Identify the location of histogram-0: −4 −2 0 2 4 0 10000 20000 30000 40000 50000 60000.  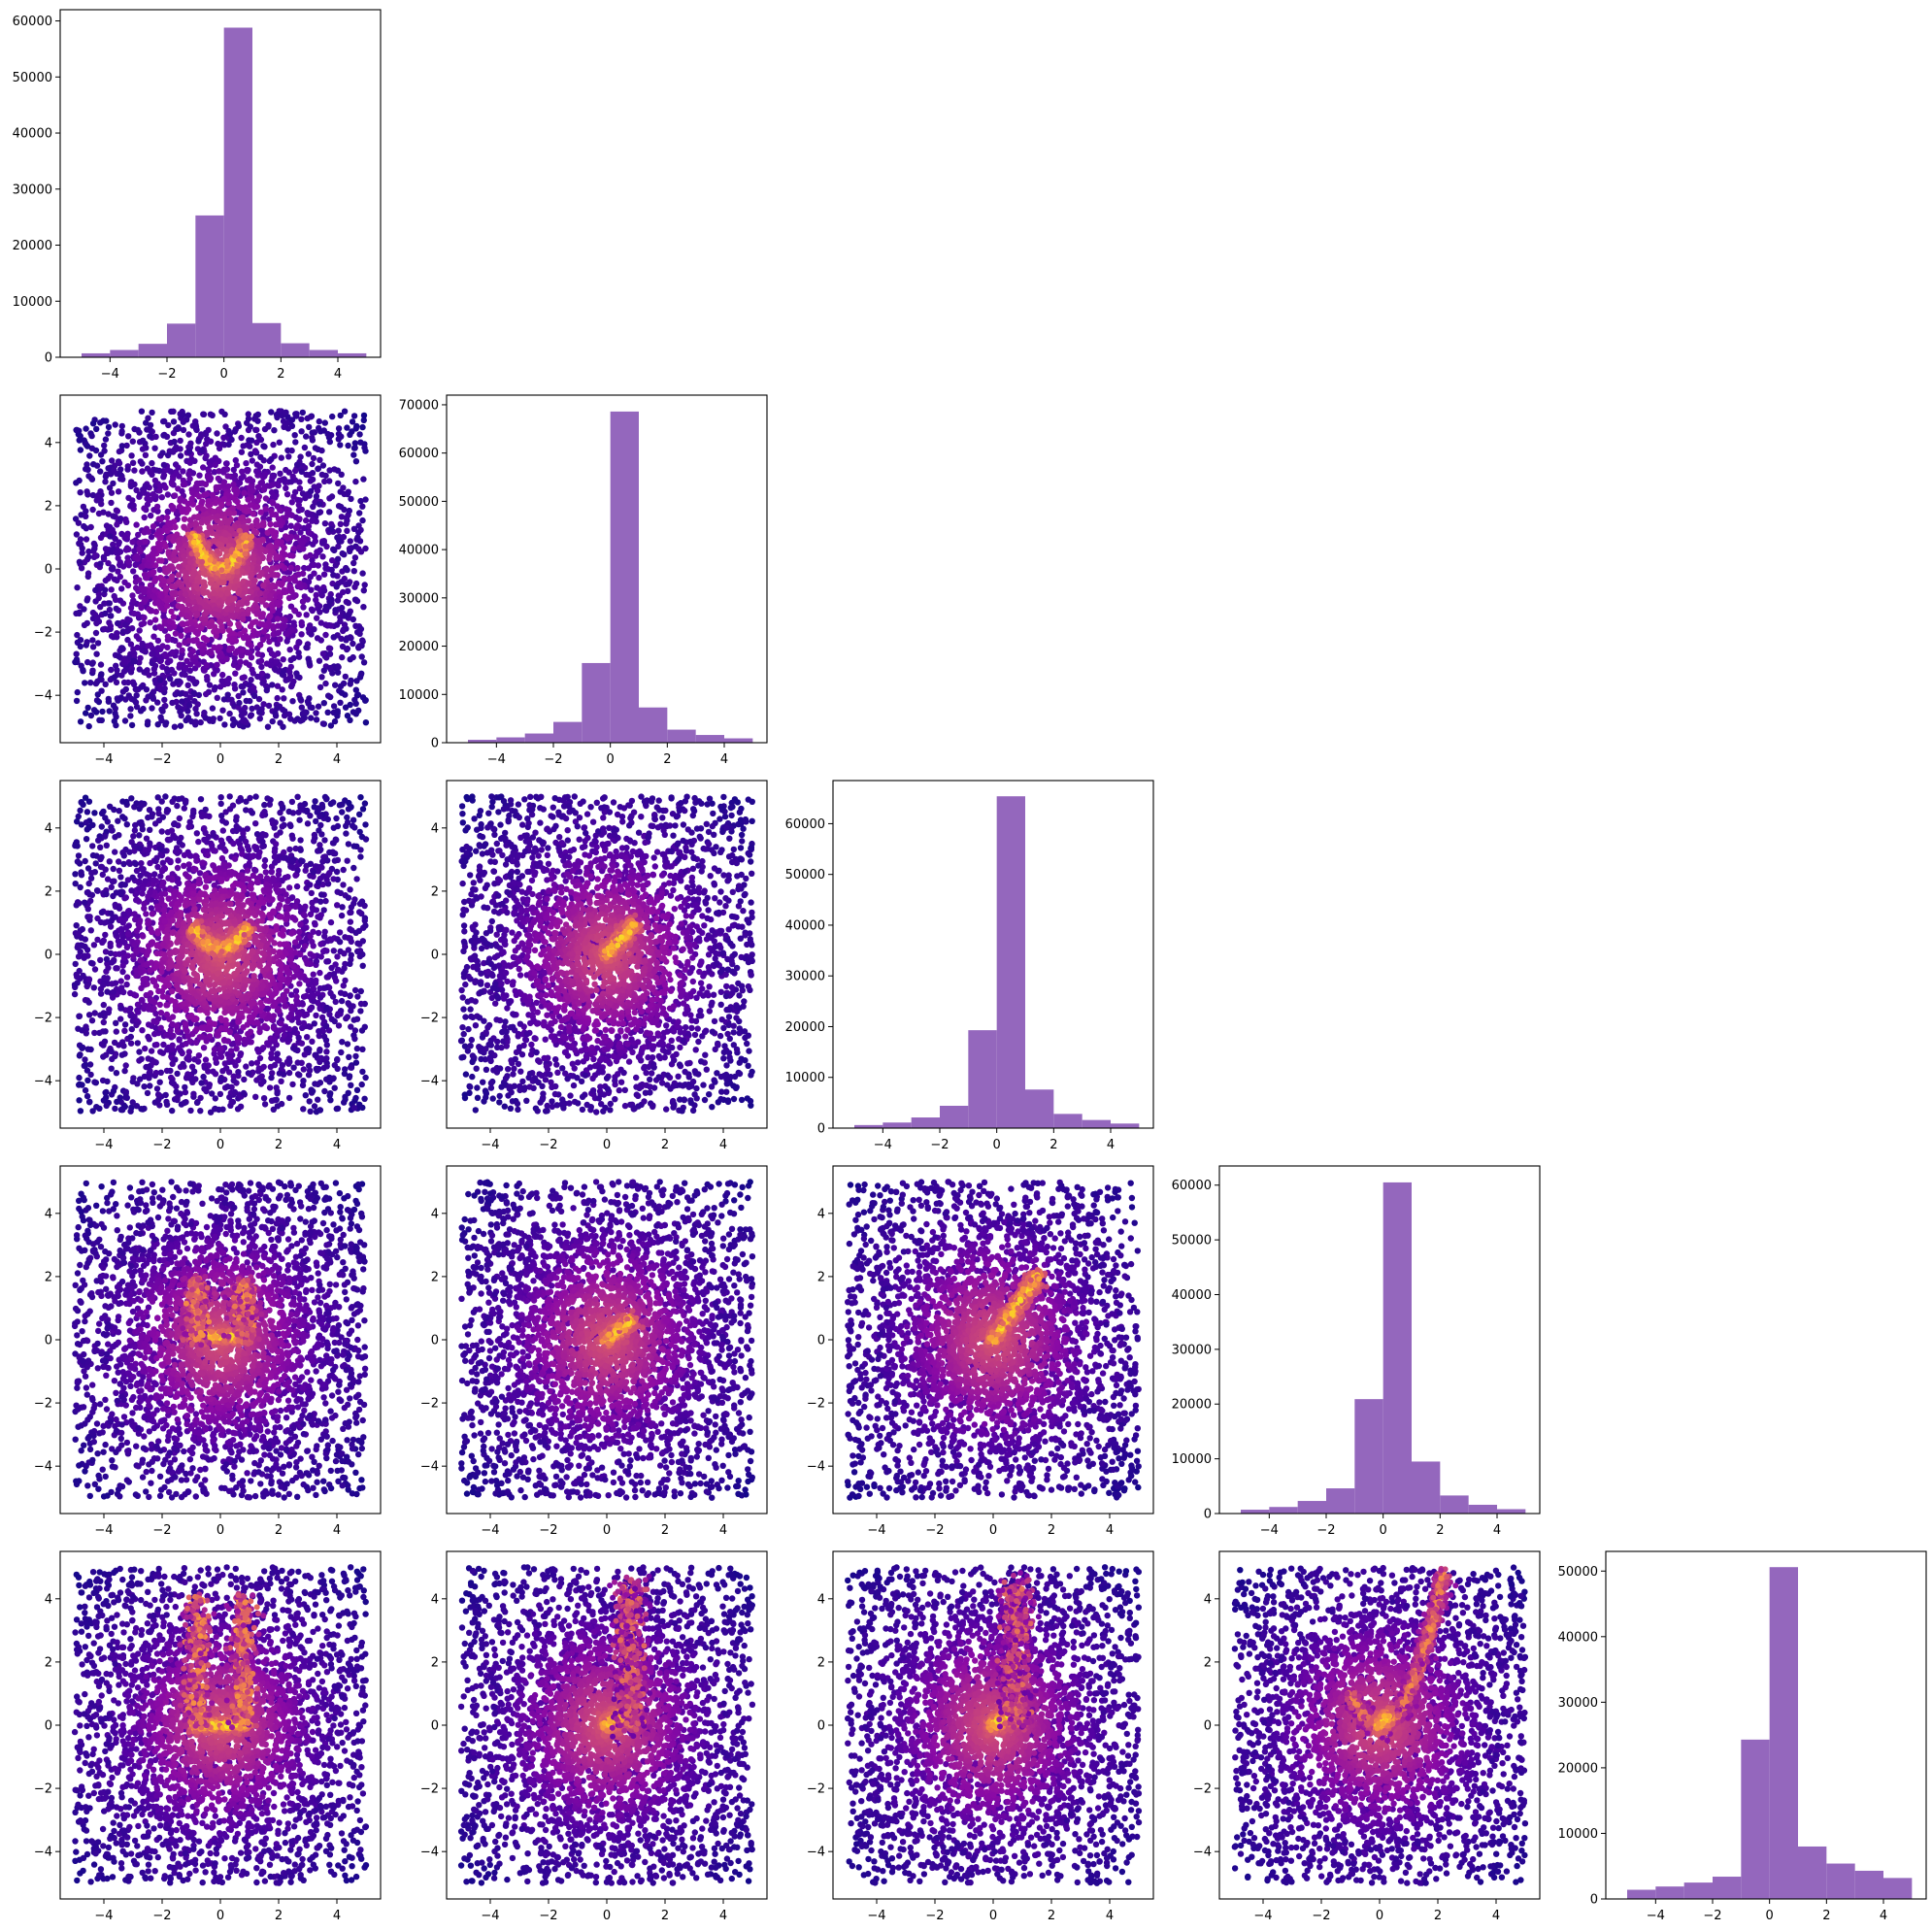
(197, 195).